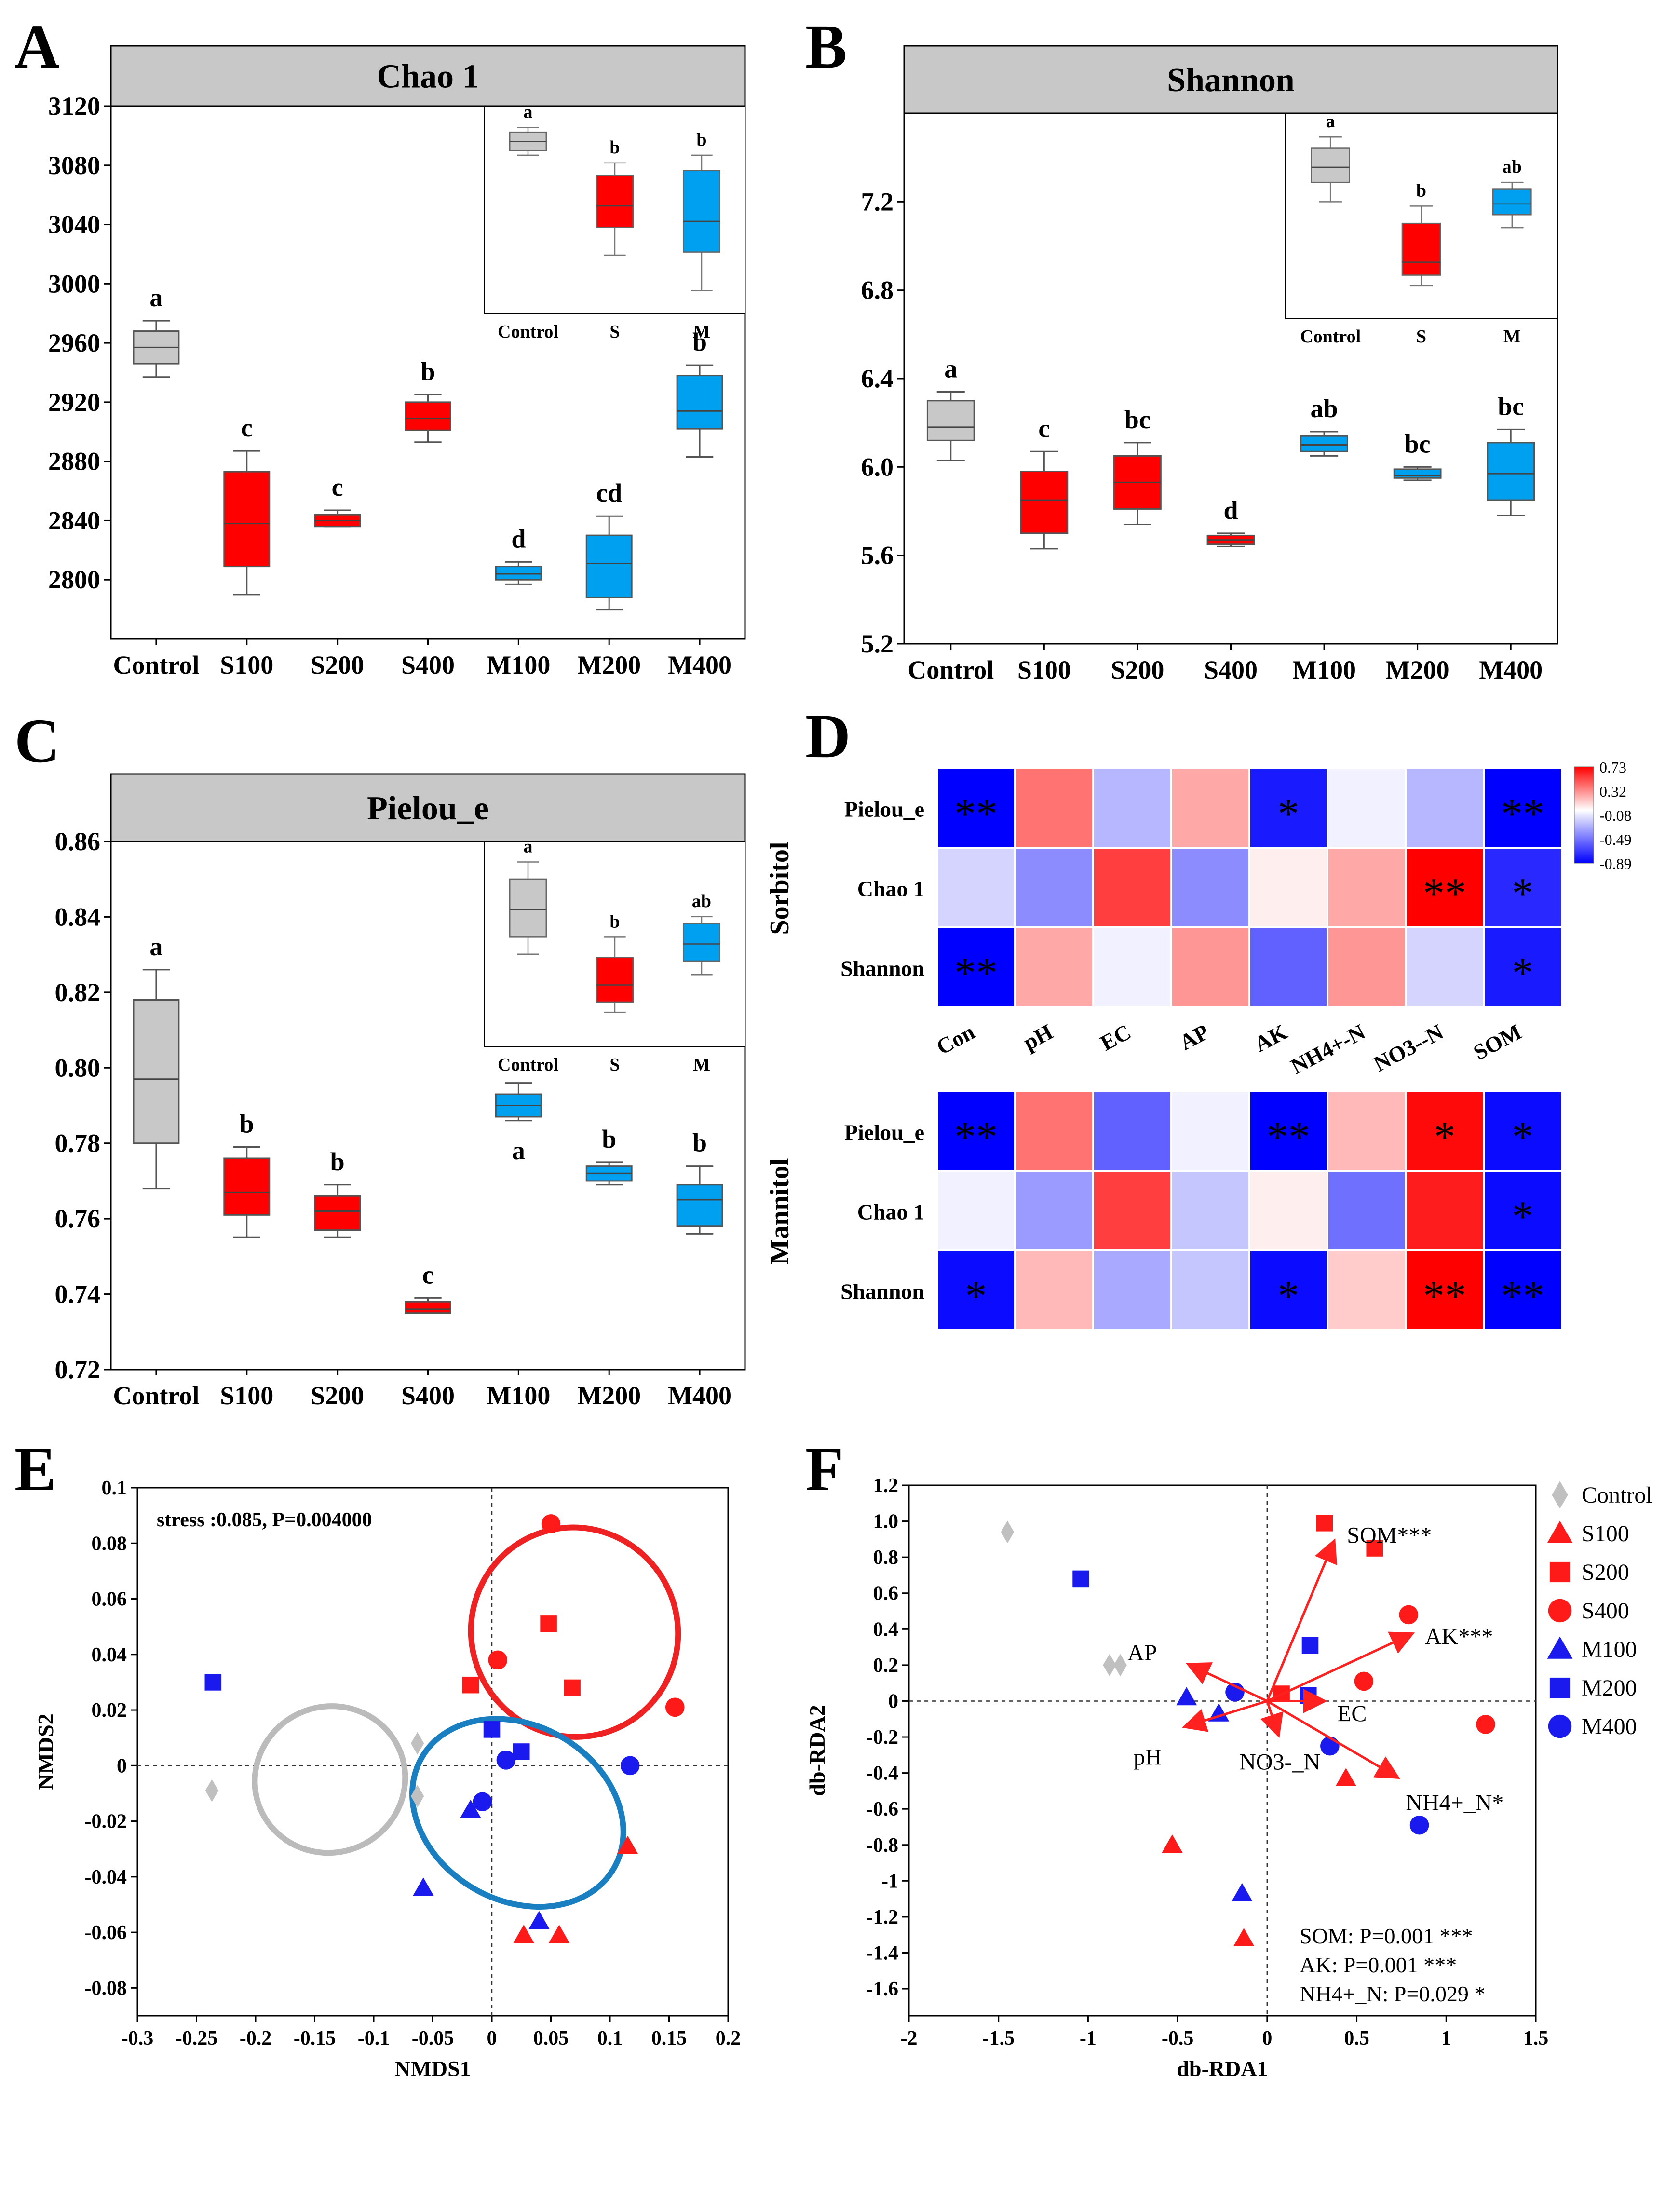 The width and height of the screenshot is (1679, 2212). What do you see at coordinates (702, 211) in the screenshot?
I see `inset-box-m` at bounding box center [702, 211].